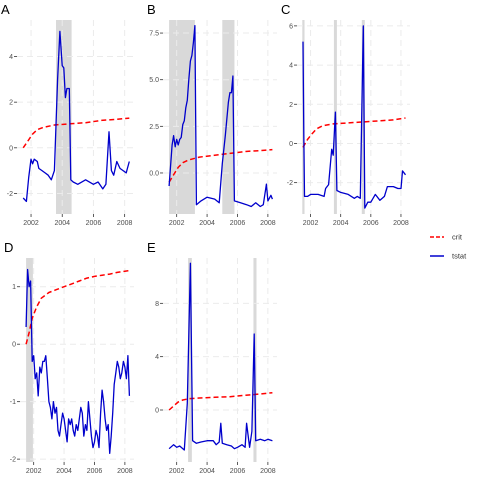 The image size is (480, 480). I want to click on y-tick-label: 2.5, so click(154, 127).